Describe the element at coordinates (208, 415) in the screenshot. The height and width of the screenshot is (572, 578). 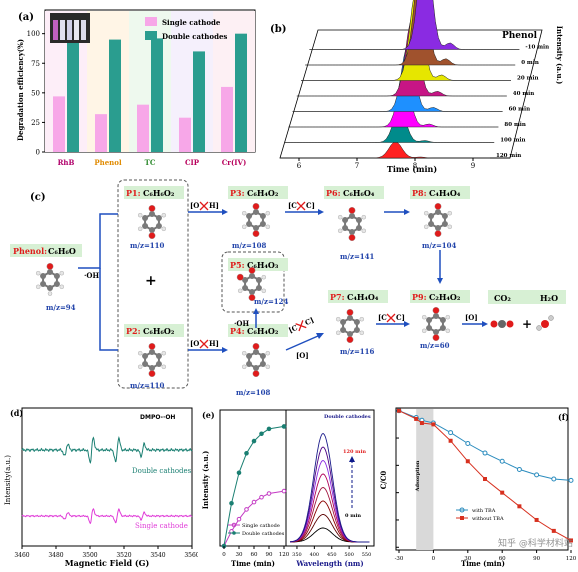
I see `panel-e-letter: (e)` at that location.